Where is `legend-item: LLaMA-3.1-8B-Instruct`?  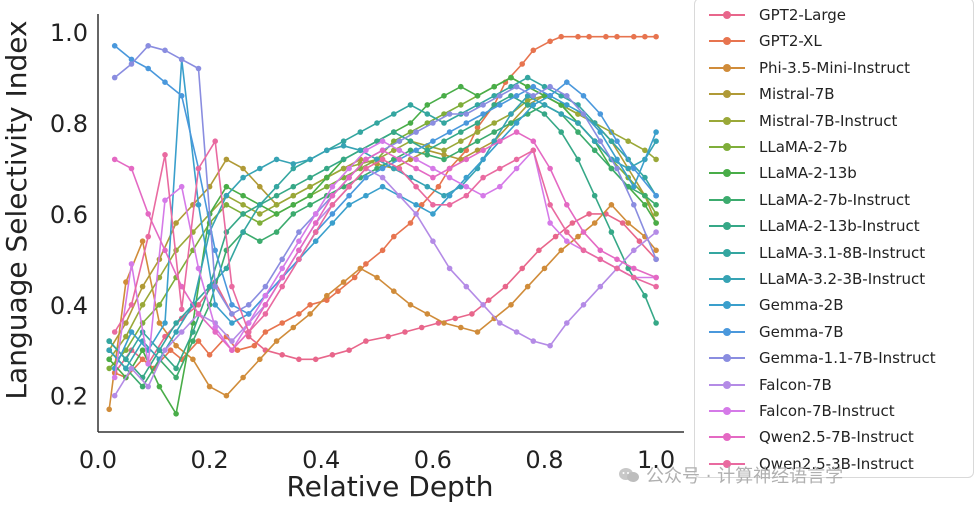 legend-item: LLaMA-3.1-8B-Instruct is located at coordinates (815, 253).